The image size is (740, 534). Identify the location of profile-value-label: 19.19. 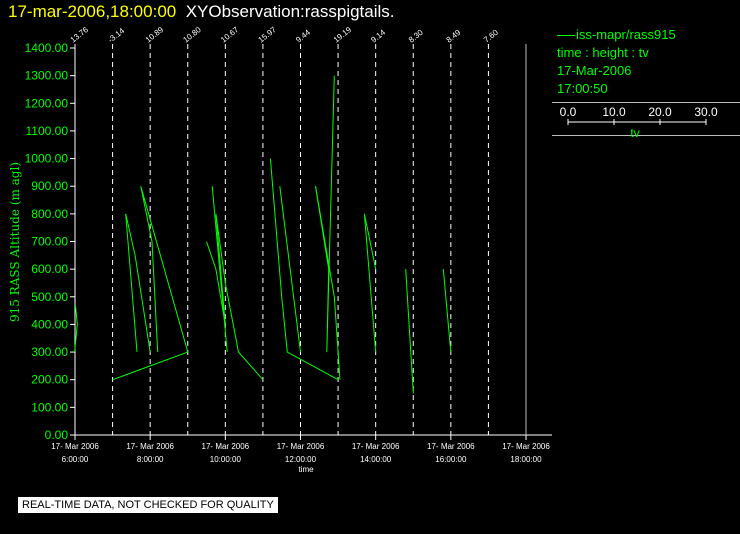
(343, 35).